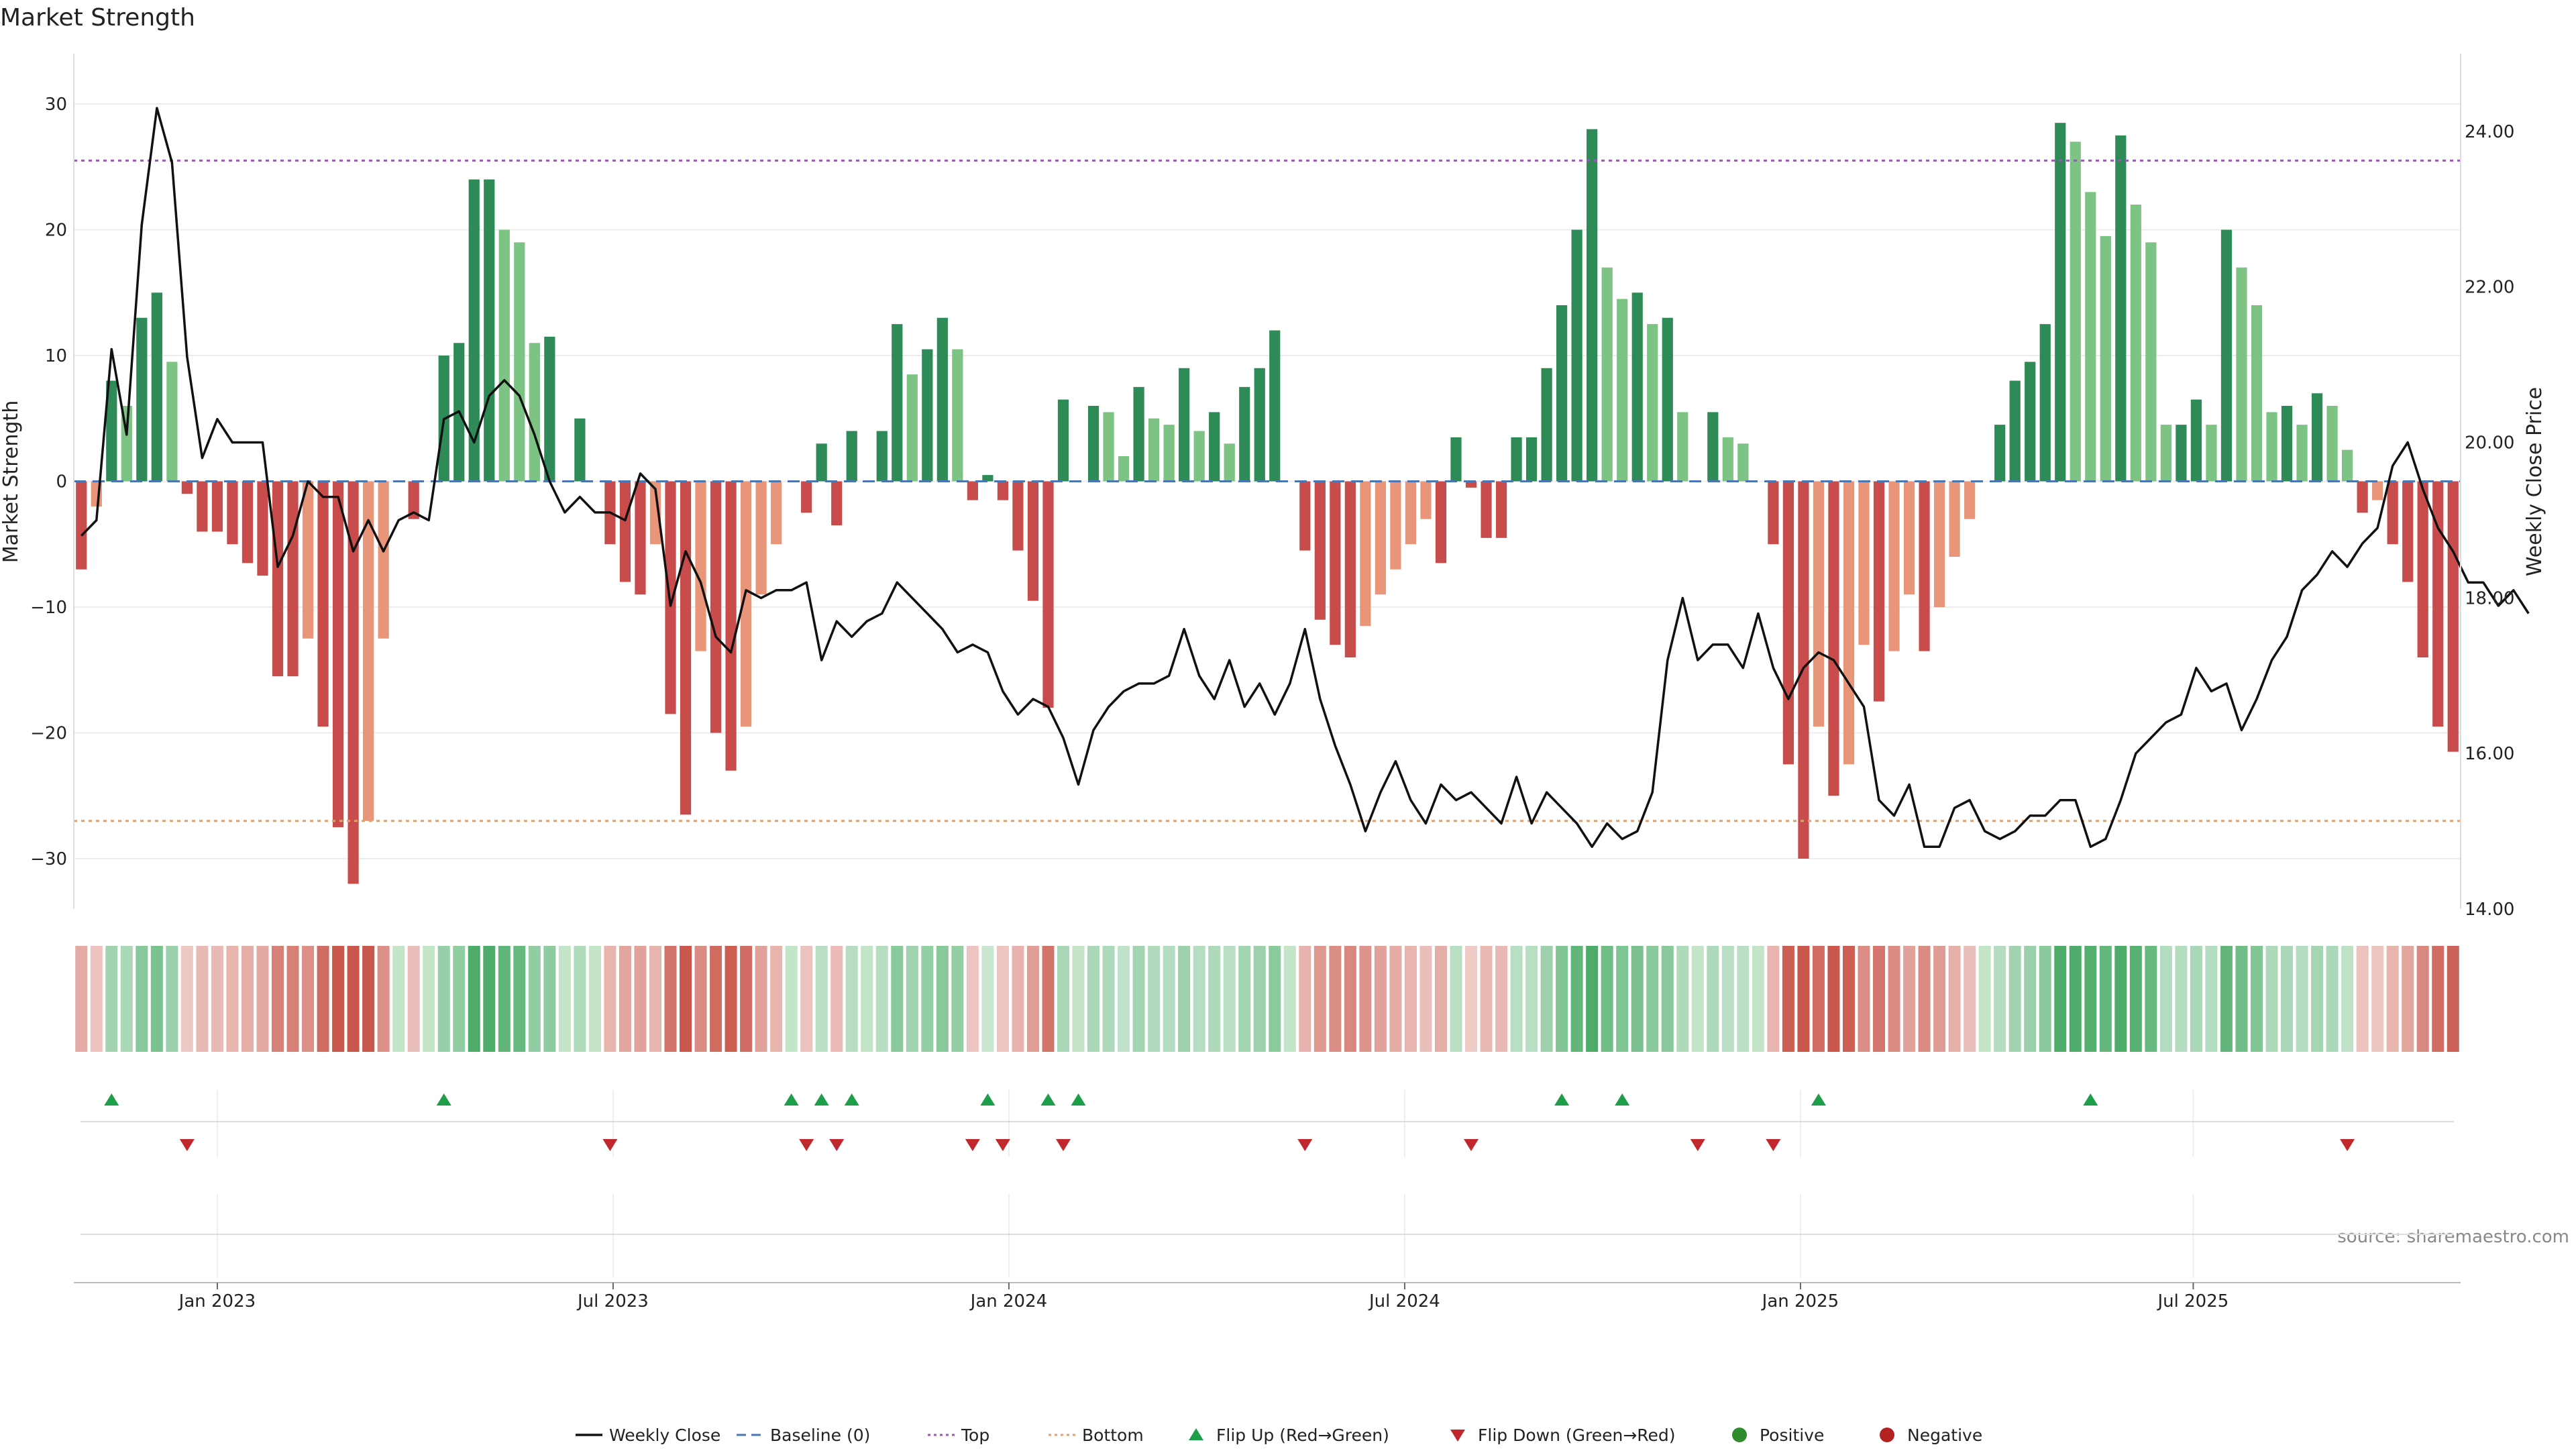  I want to click on legend-positive-swatch, so click(1739, 1435).